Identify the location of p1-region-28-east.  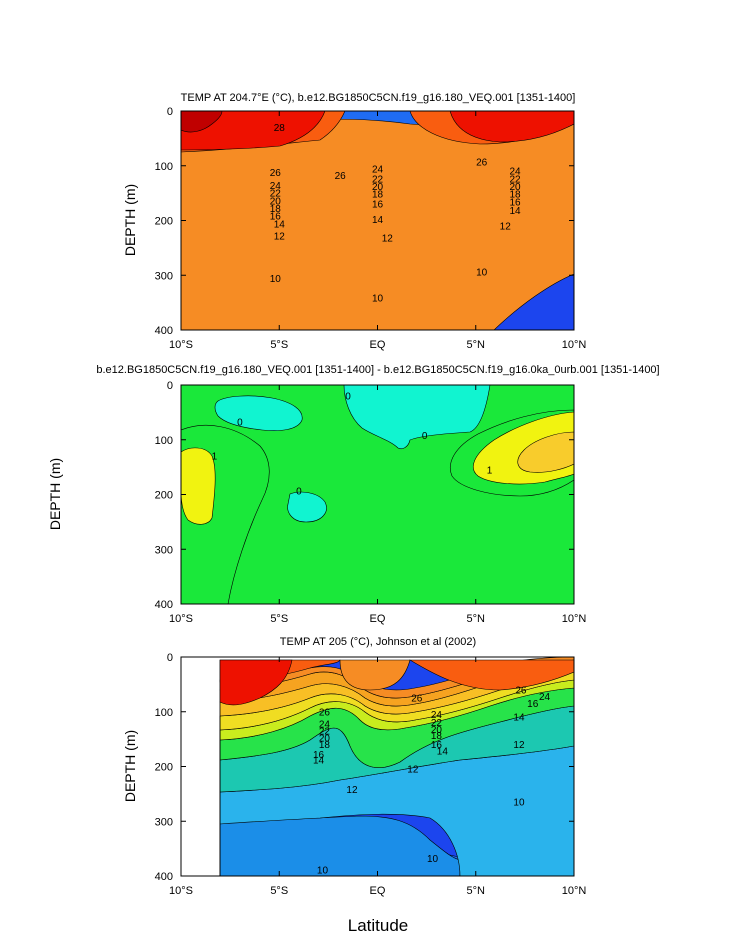
(511, 127).